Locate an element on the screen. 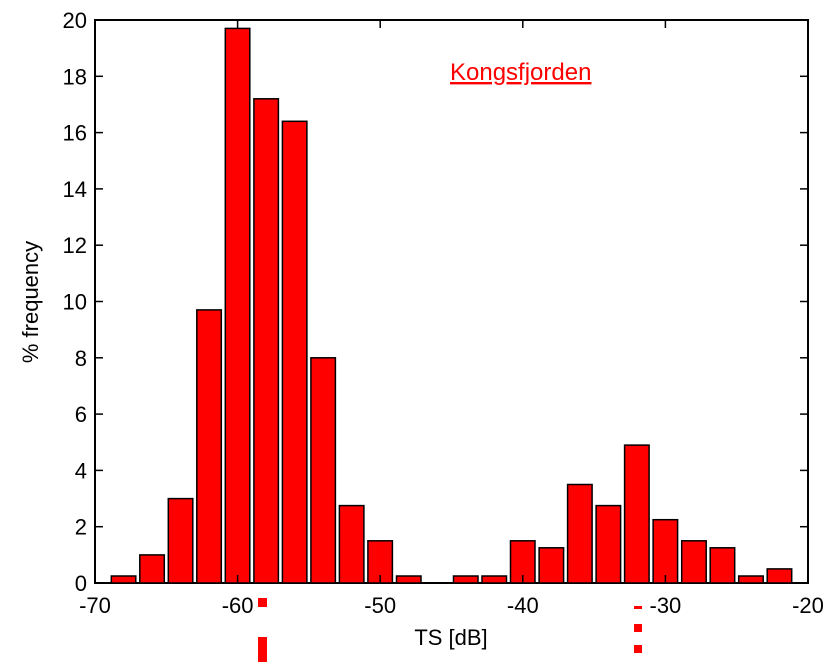 Image resolution: width=837 pixels, height=662 pixels. y-axis-label: % frequency is located at coordinates (30, 302).